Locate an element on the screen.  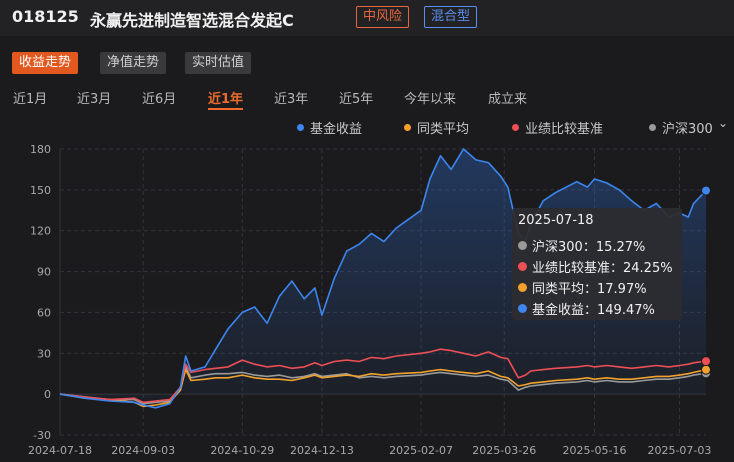
tooltip-row-category-average: 同类平均：17.97% is located at coordinates (582, 287).